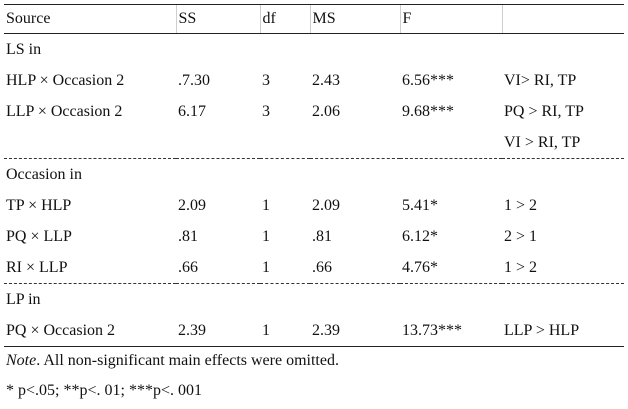 The width and height of the screenshot is (628, 409). Describe the element at coordinates (90, 299) in the screenshot. I see `section-title: LP in` at that location.